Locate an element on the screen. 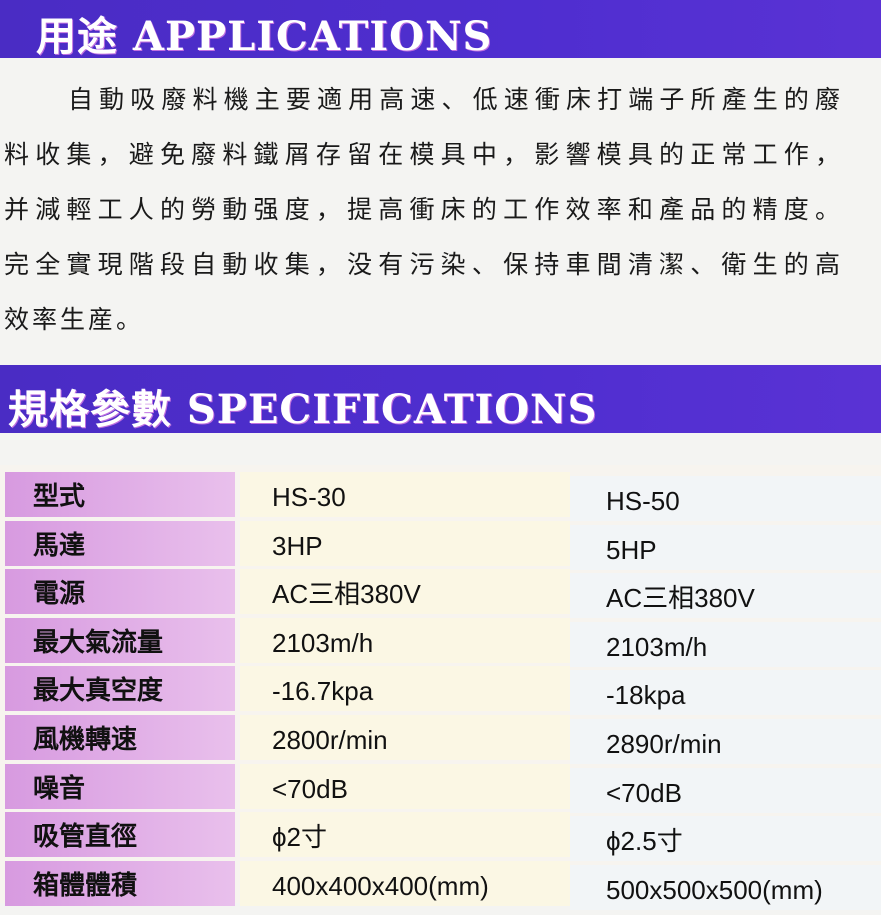 Image resolution: width=881 pixels, height=915 pixels. hs50-value: HS-50 is located at coordinates (725, 498).